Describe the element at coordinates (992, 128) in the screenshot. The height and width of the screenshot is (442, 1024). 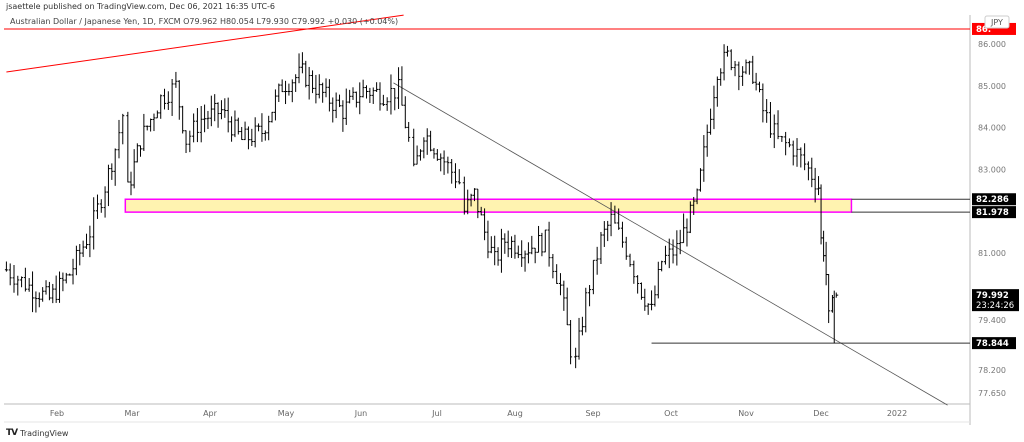
I see `y-tick-label: 84.000` at that location.